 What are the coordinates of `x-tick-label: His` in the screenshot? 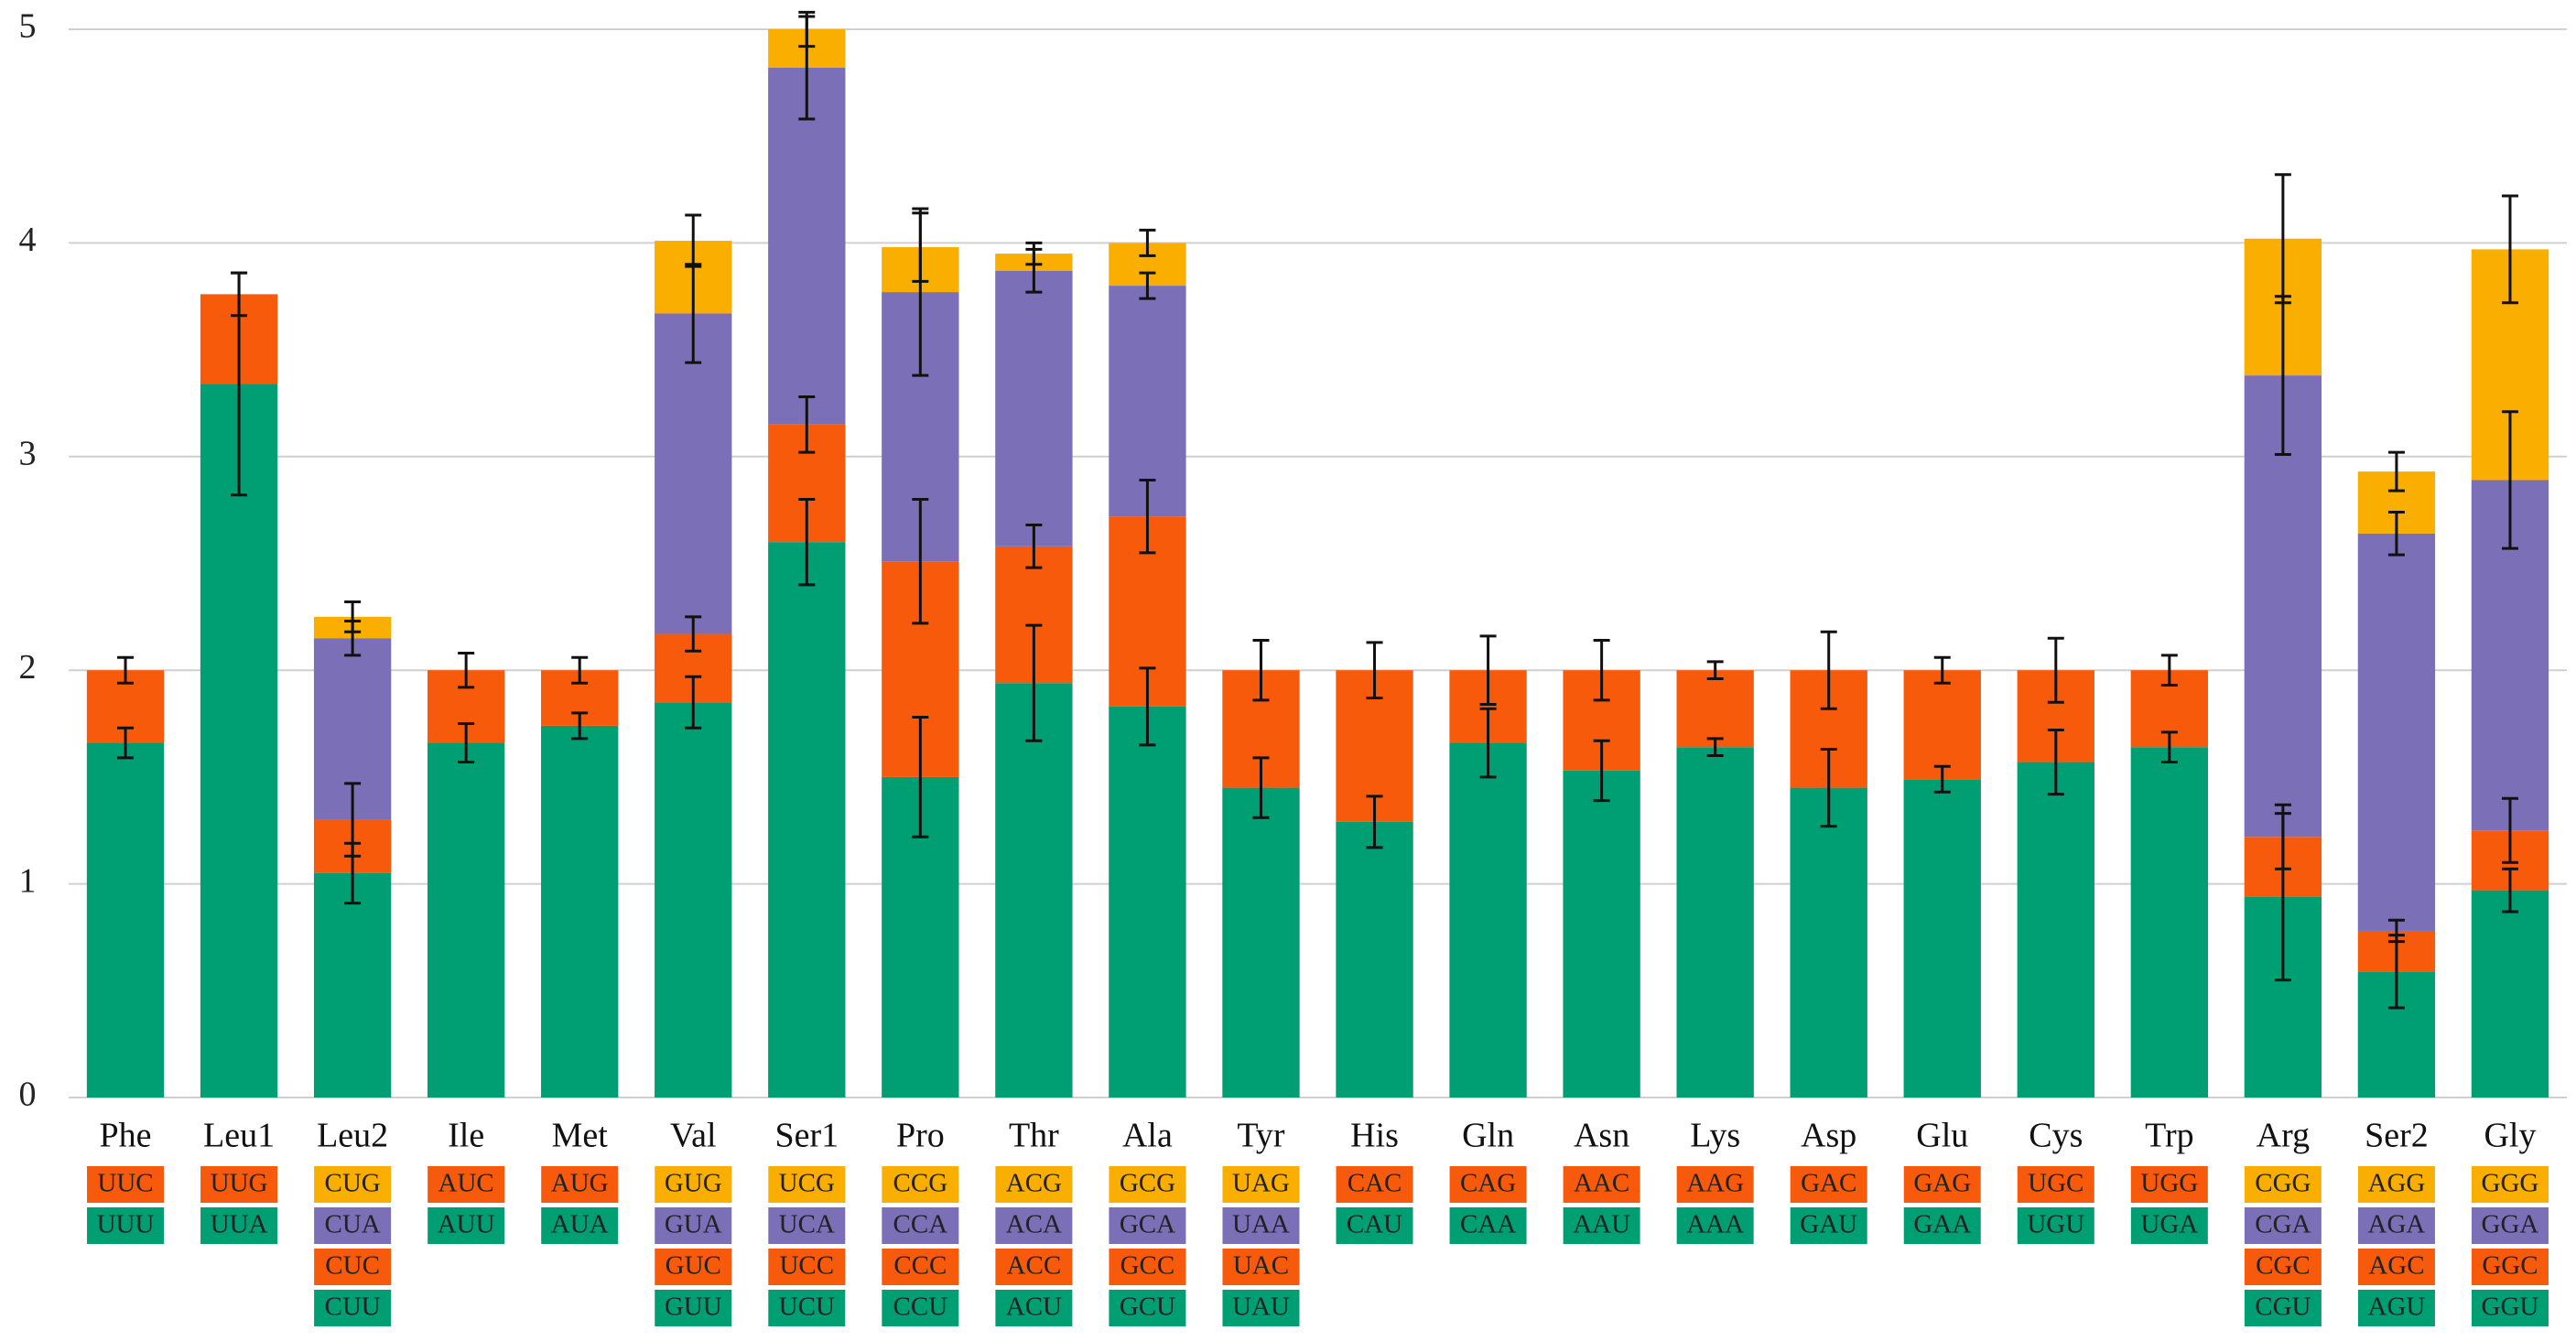 It's located at (1375, 1136).